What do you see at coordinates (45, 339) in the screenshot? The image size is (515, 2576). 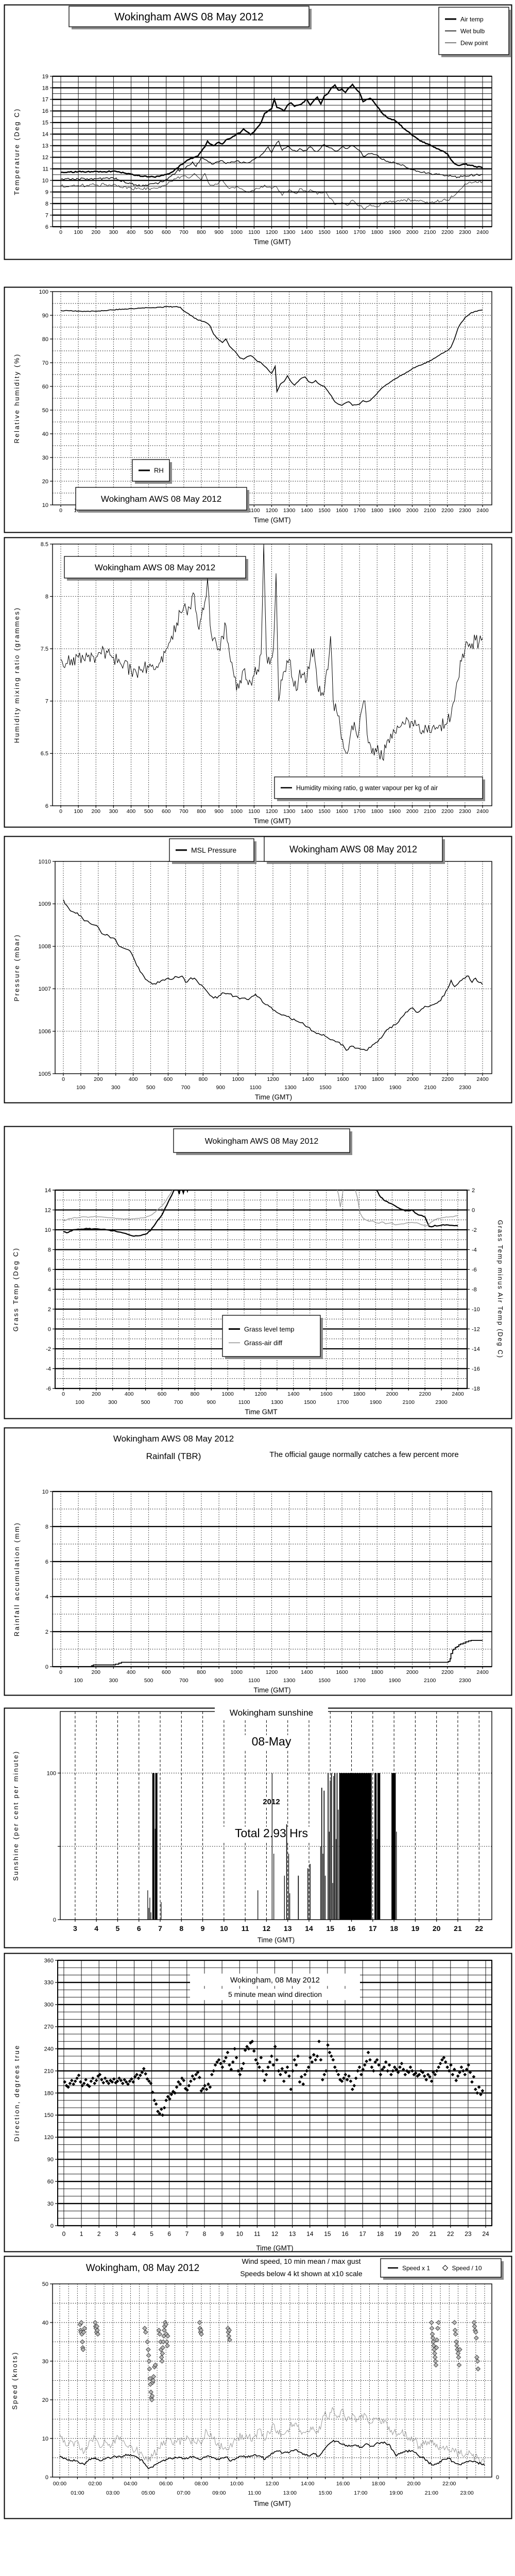 I see `svg-text: 80` at bounding box center [45, 339].